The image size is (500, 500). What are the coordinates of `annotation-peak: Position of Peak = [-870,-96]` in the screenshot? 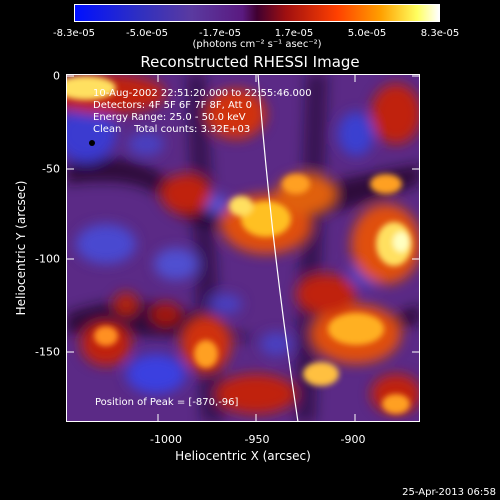 It's located at (167, 402).